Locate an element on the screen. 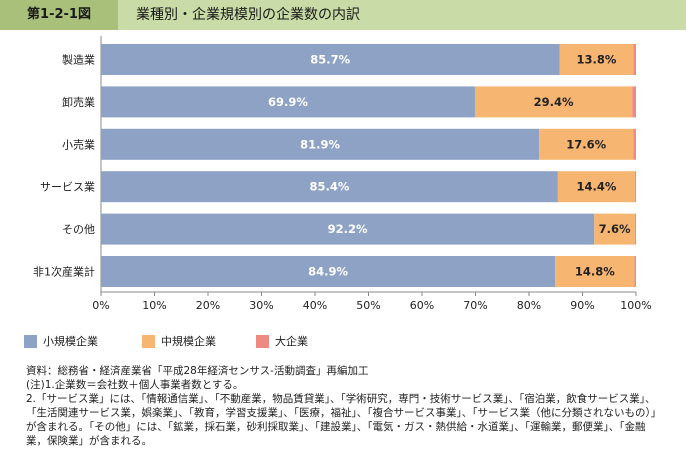 Image resolution: width=686 pixels, height=449 pixels. x-tick-label: 80% is located at coordinates (529, 305).